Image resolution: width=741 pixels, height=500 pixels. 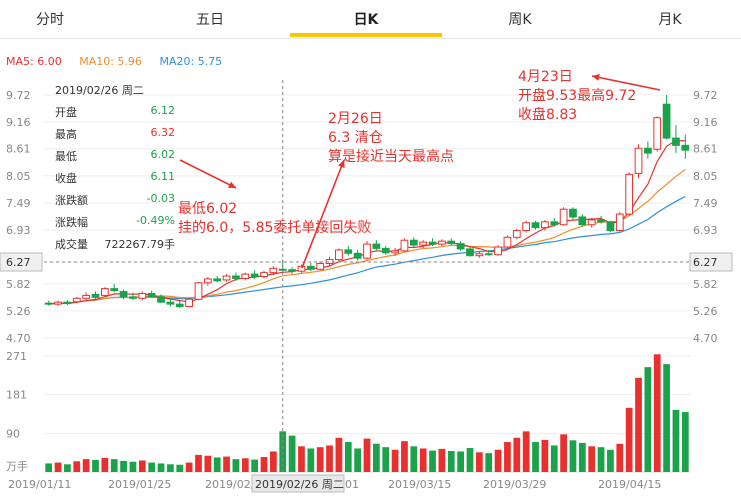 What do you see at coordinates (352, 484) in the screenshot?
I see `x-tick: 01` at bounding box center [352, 484].